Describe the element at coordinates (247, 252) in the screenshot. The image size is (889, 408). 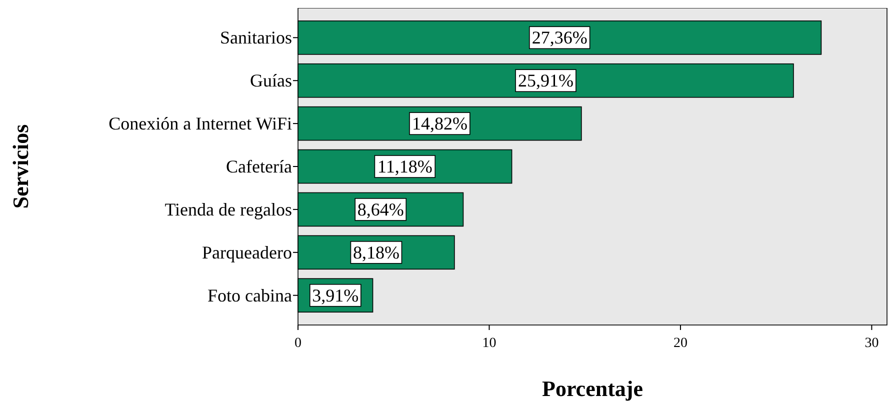
I see `y-tick-label: Parqueadero` at that location.